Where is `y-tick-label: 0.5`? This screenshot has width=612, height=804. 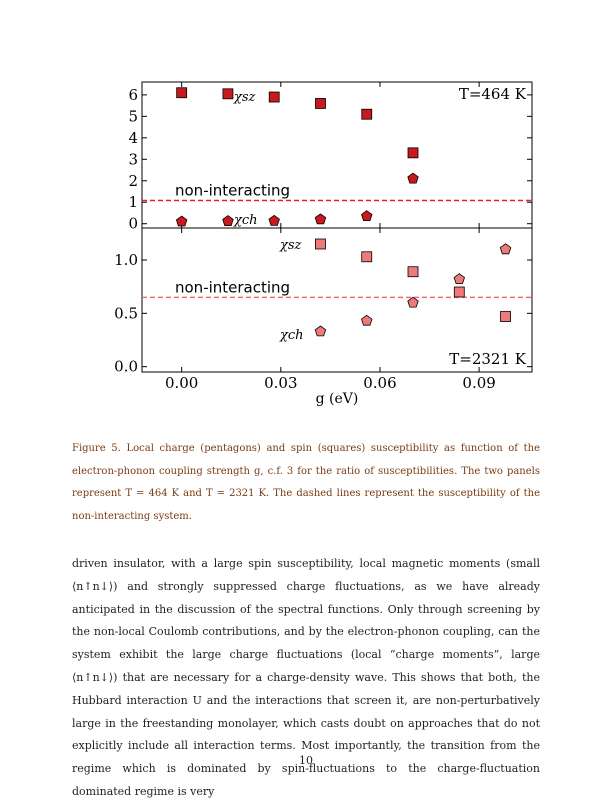
y-tick-label: 0.5 is located at coordinates (126, 313).